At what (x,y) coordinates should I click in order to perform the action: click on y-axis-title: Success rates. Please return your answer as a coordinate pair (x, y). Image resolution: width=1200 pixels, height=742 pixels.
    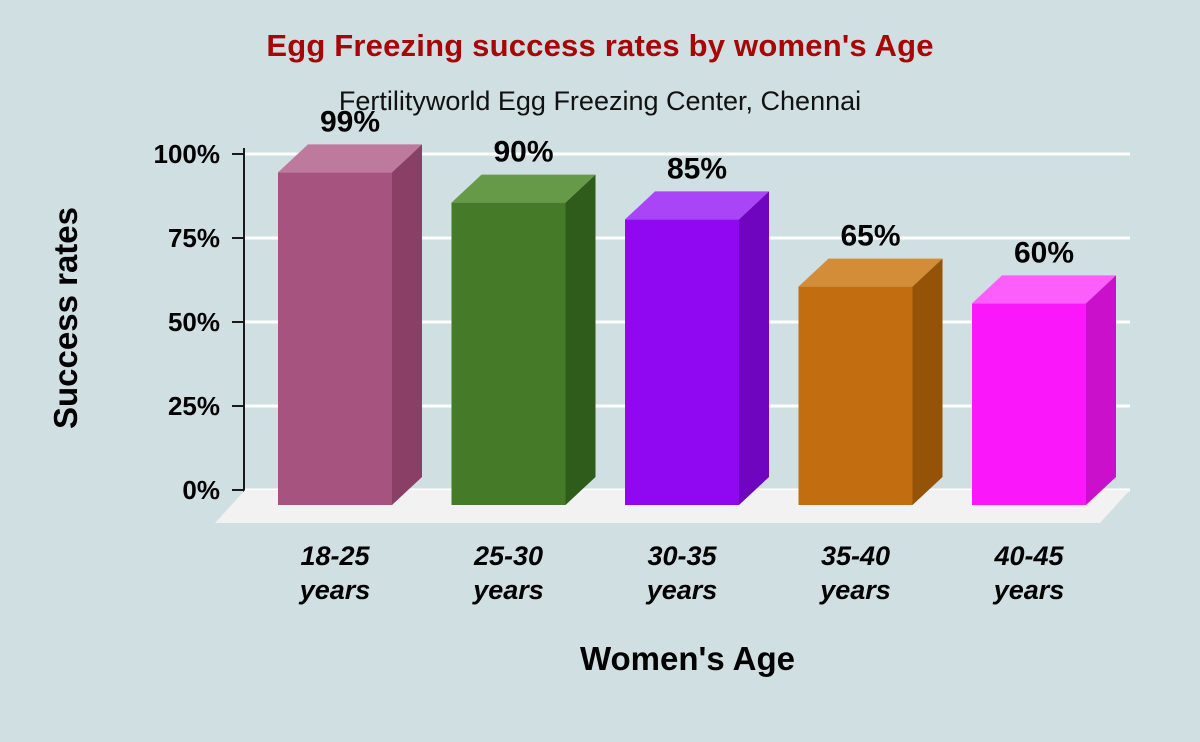
    Looking at the image, I should click on (65, 318).